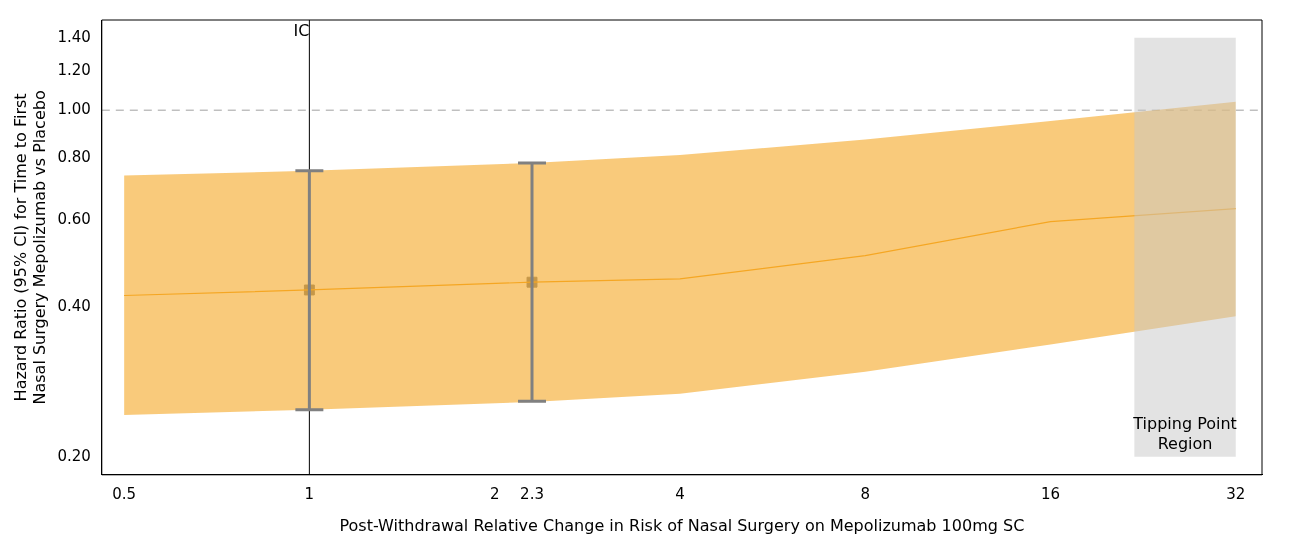 This screenshot has height=548, width=1290. I want to click on x-tick-label: 8, so click(865, 493).